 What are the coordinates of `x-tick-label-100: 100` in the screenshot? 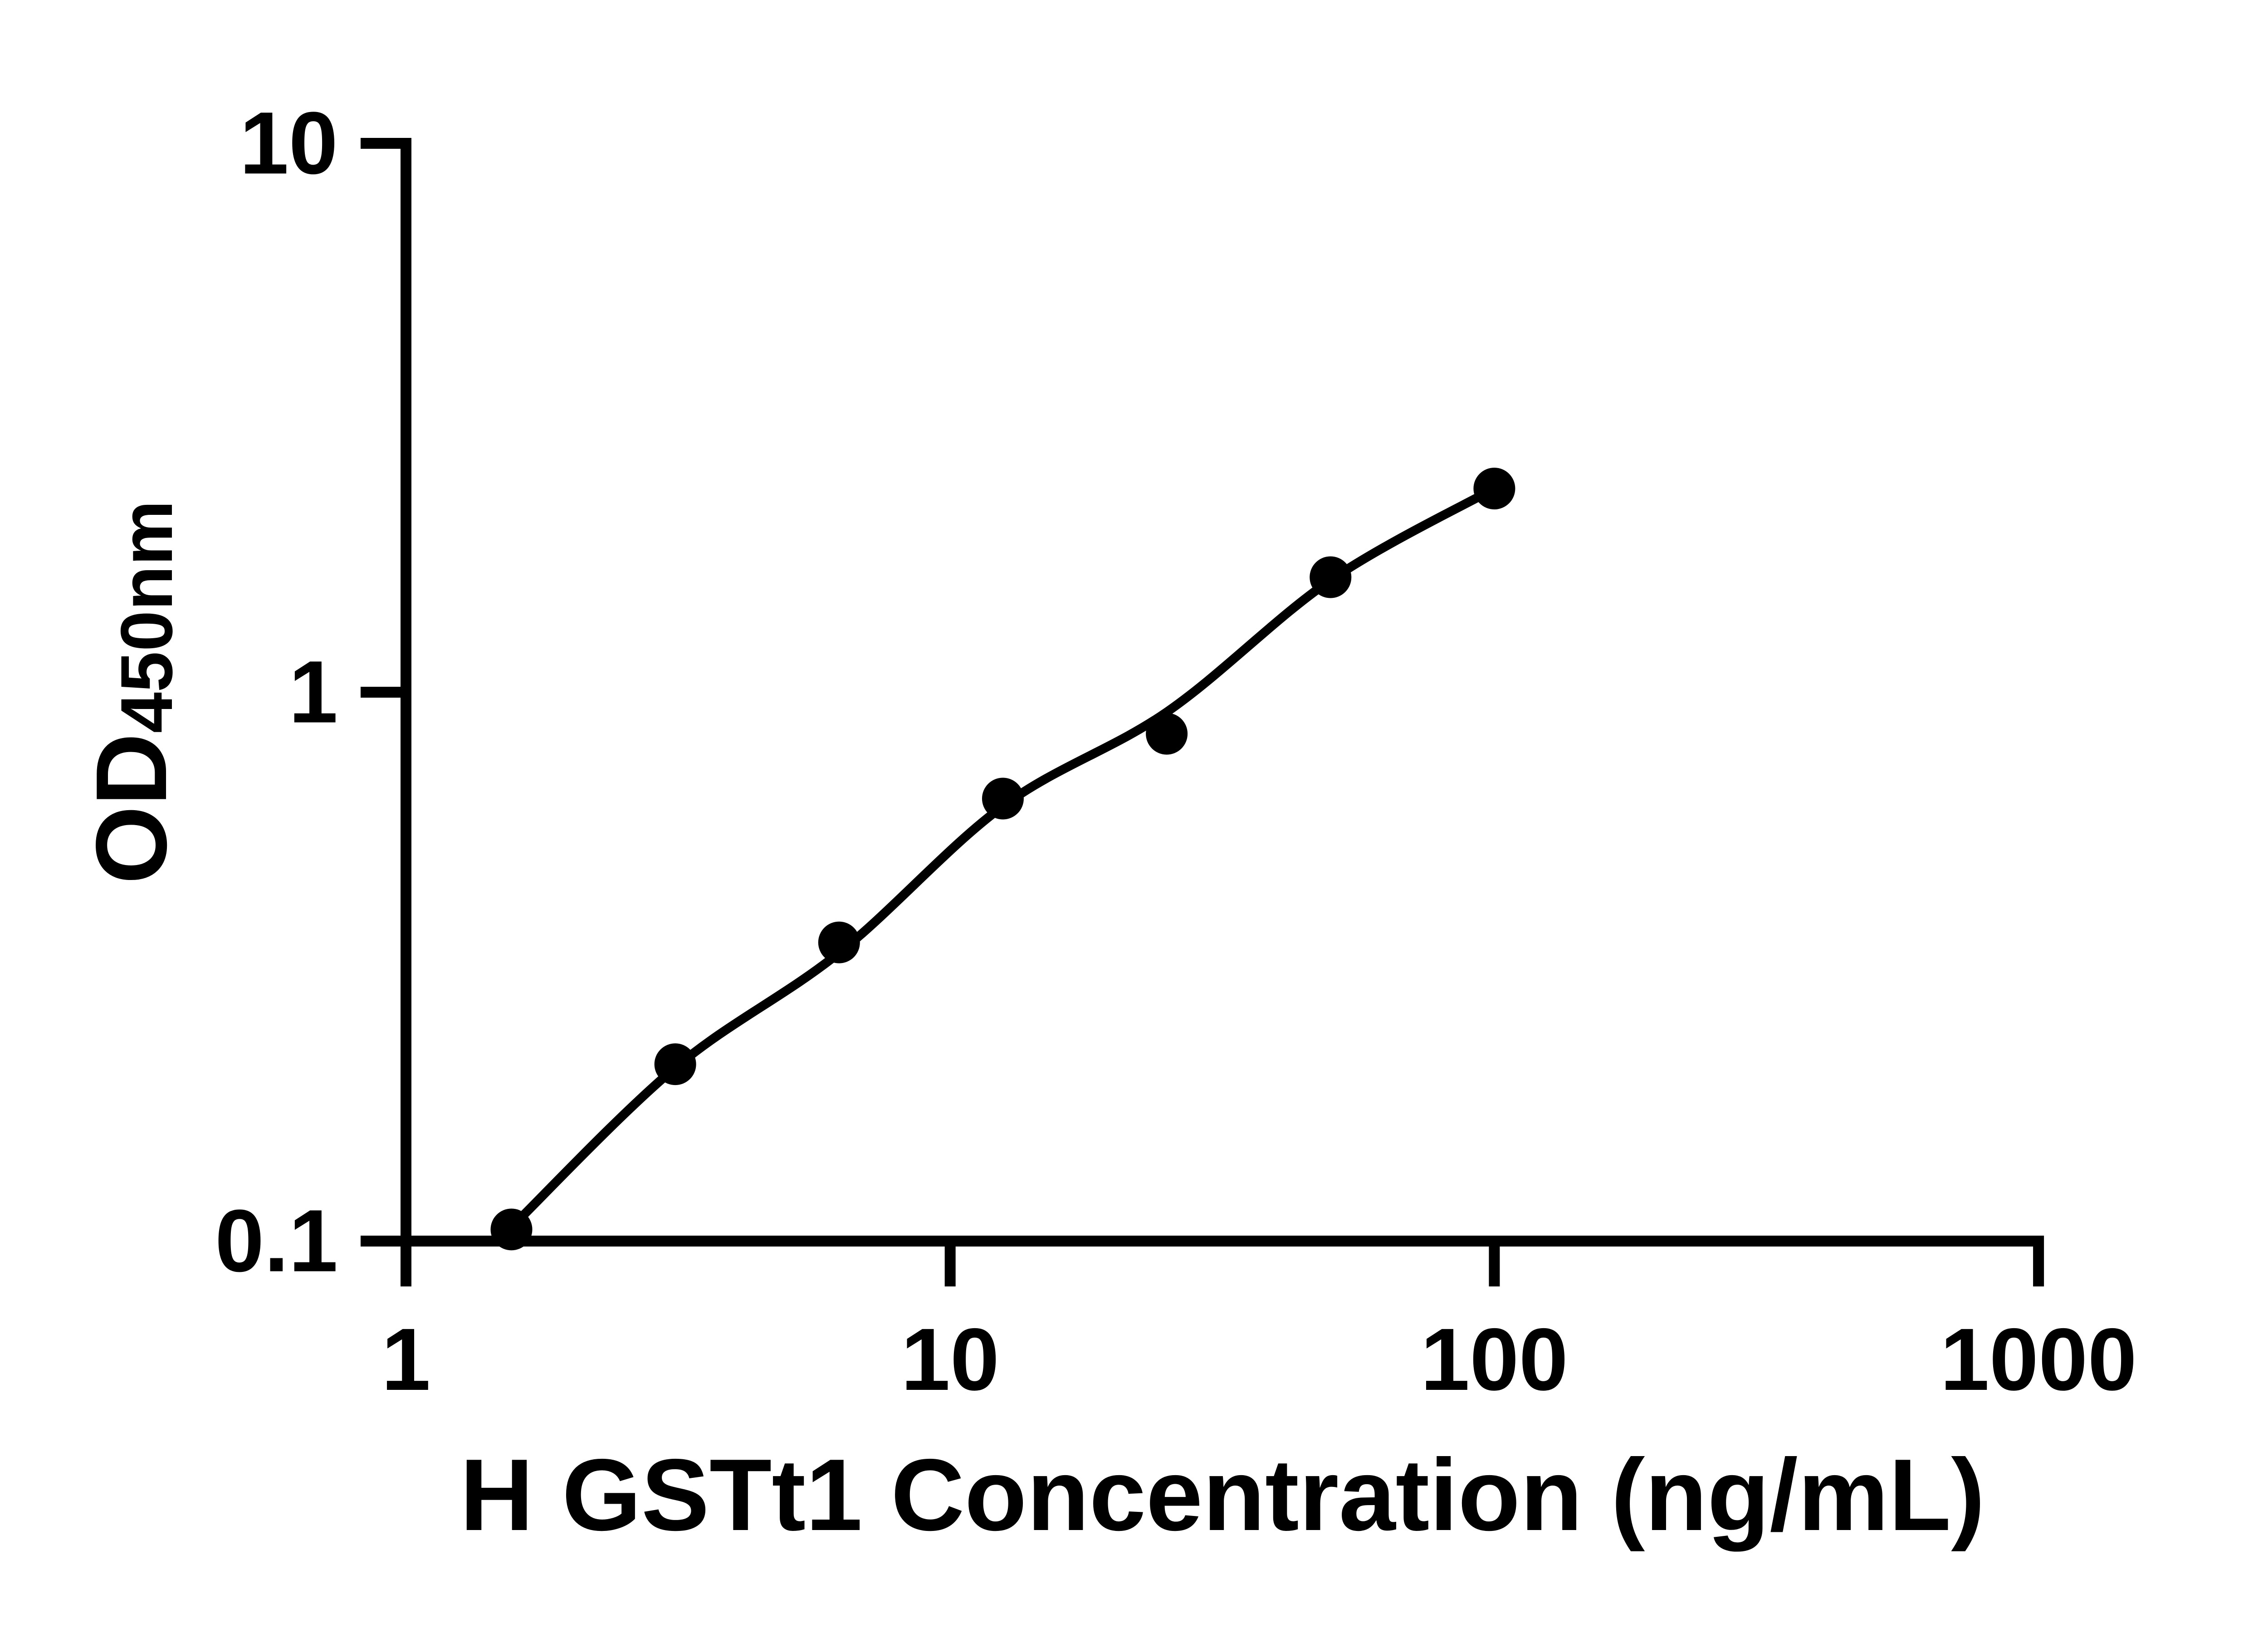 It's located at (1495, 1359).